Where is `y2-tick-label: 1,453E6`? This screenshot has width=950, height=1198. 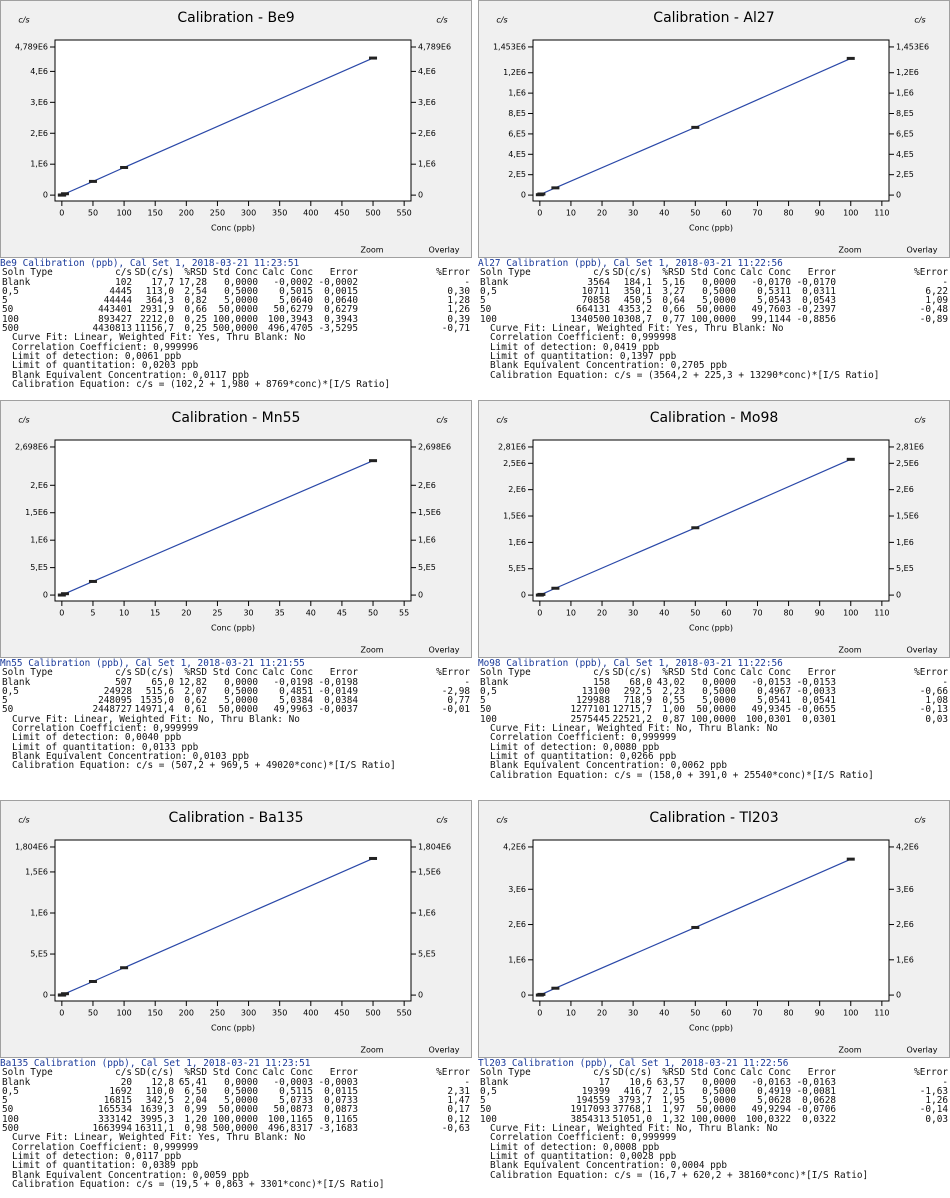
y2-tick-label: 1,453E6 is located at coordinates (912, 46).